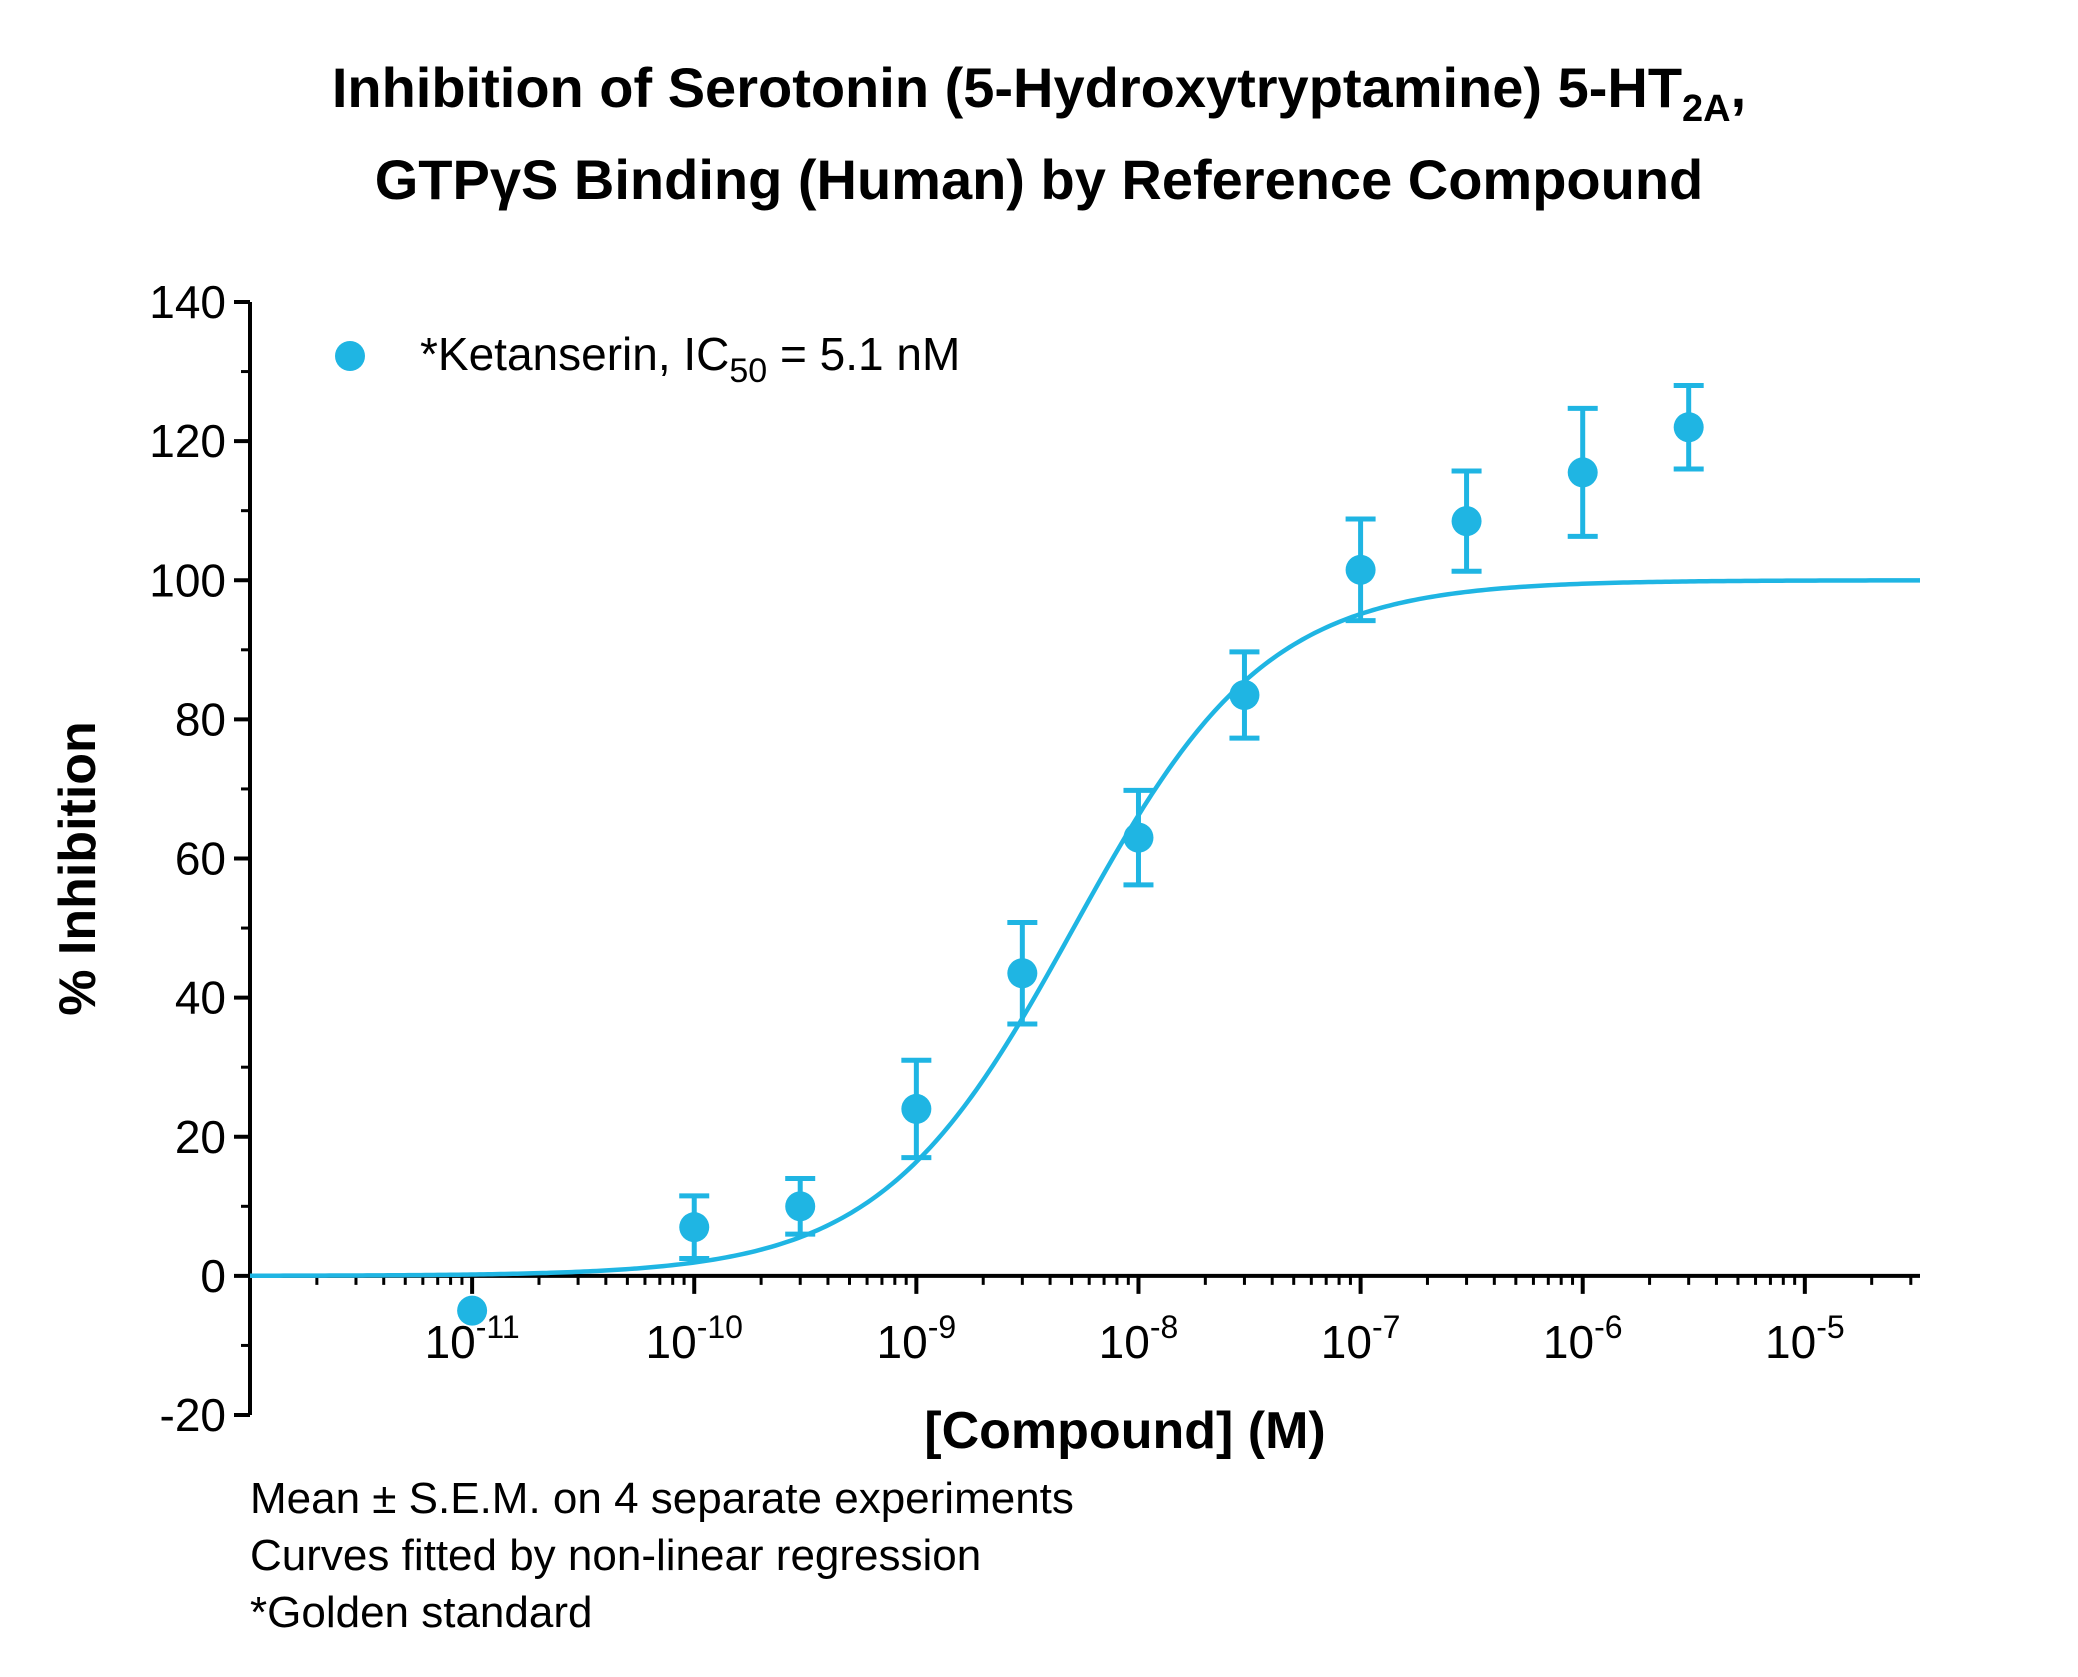 The width and height of the screenshot is (2078, 1677). What do you see at coordinates (616, 1555) in the screenshot?
I see `footnote: Curves fitted by non-linear regression` at bounding box center [616, 1555].